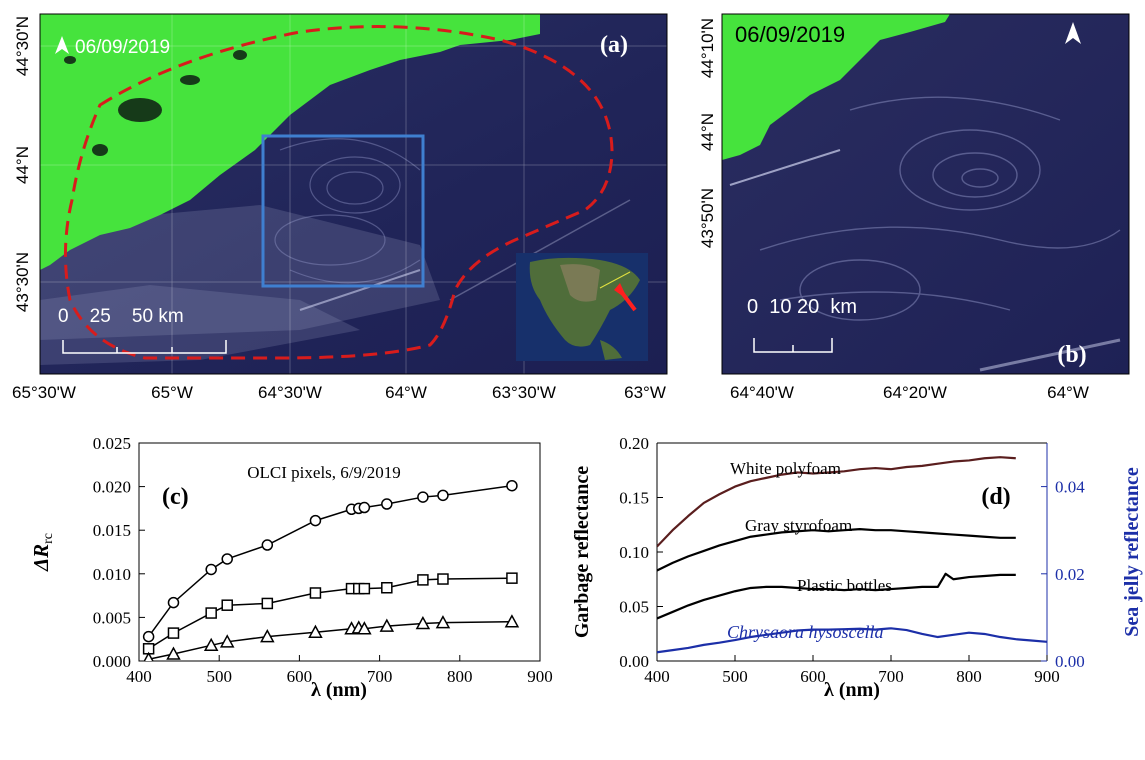 This screenshot has width=1145, height=760. Describe the element at coordinates (813, 676) in the screenshot. I see `x-tick-label: 600` at that location.